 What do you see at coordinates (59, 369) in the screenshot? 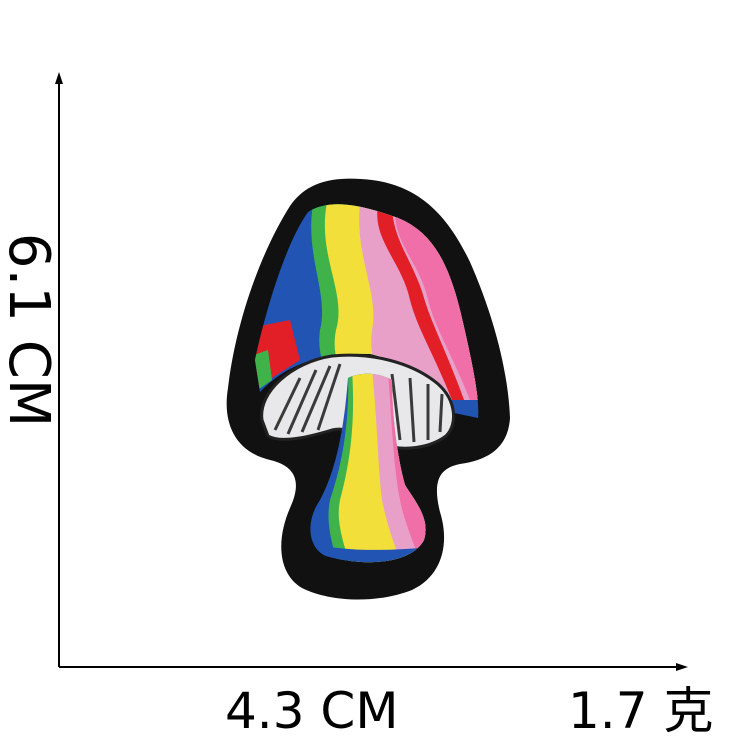
I see `vertical-axis` at bounding box center [59, 369].